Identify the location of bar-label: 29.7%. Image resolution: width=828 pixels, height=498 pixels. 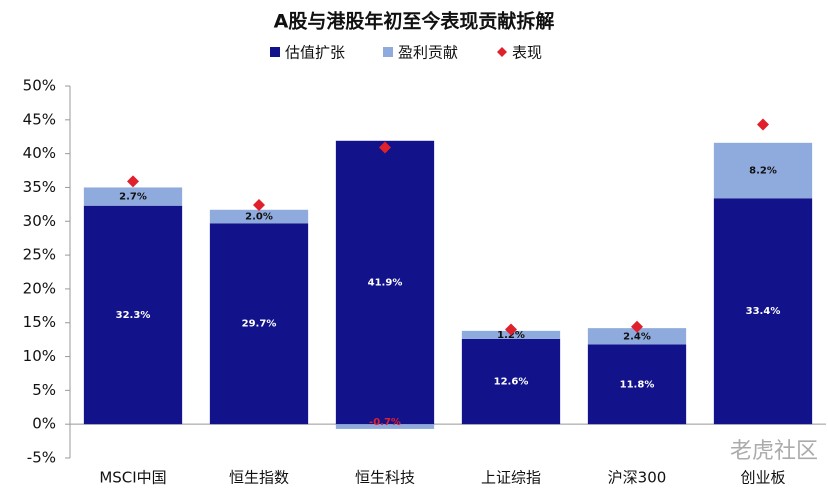
(259, 324).